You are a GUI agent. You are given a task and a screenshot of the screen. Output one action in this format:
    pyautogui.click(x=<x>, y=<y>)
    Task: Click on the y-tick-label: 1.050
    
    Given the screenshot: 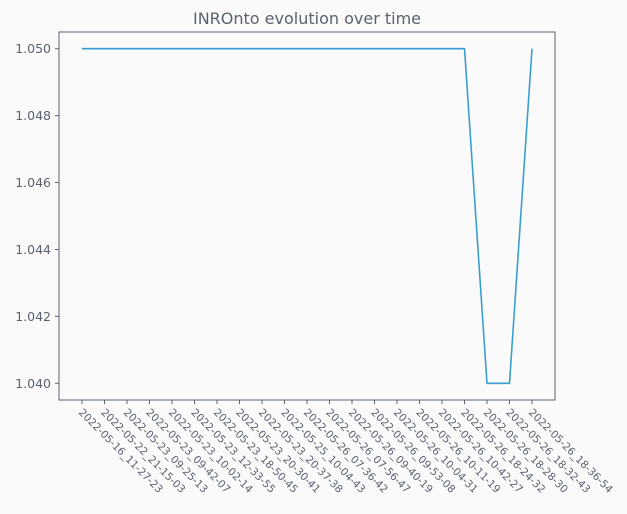 What is the action you would take?
    pyautogui.click(x=33, y=48)
    